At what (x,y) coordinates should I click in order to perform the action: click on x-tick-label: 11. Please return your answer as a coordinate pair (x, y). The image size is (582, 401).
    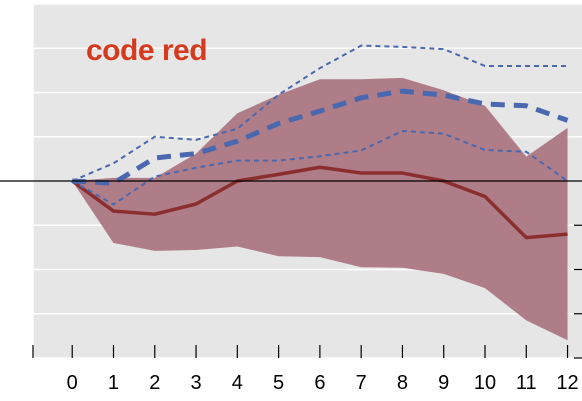
    Looking at the image, I should click on (526, 383).